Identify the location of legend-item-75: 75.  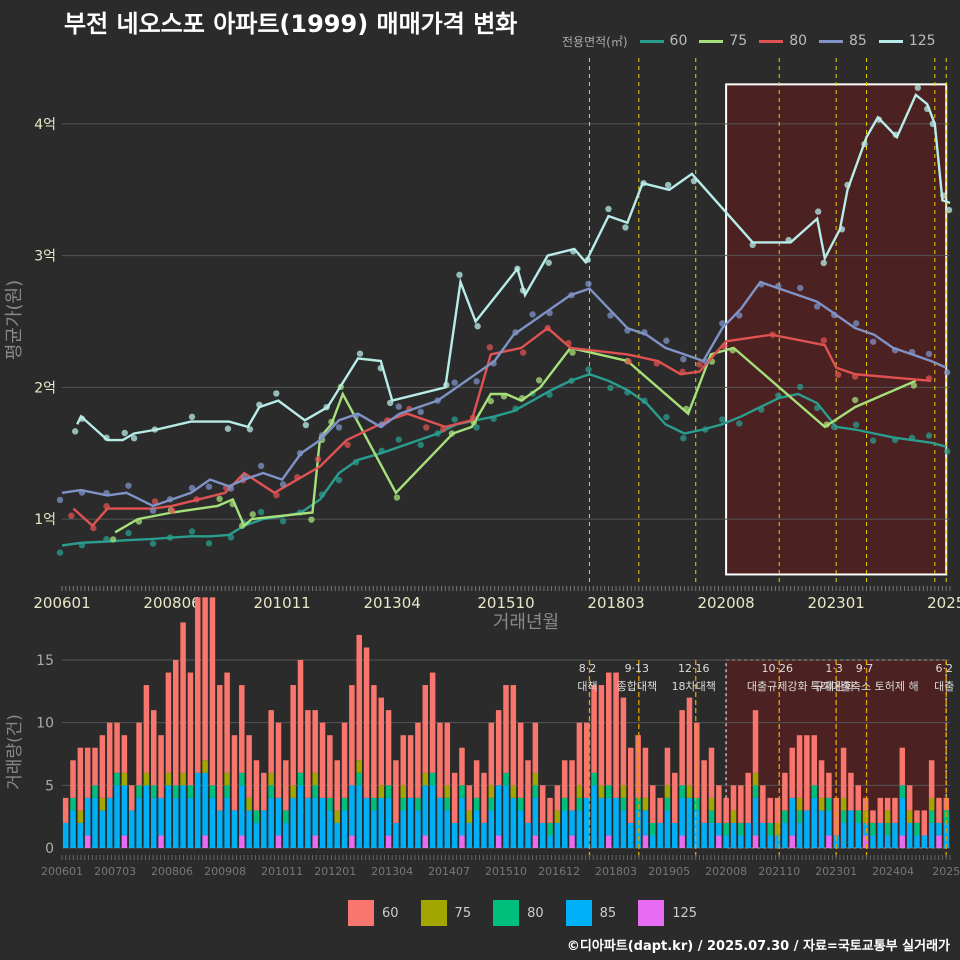
(723, 41).